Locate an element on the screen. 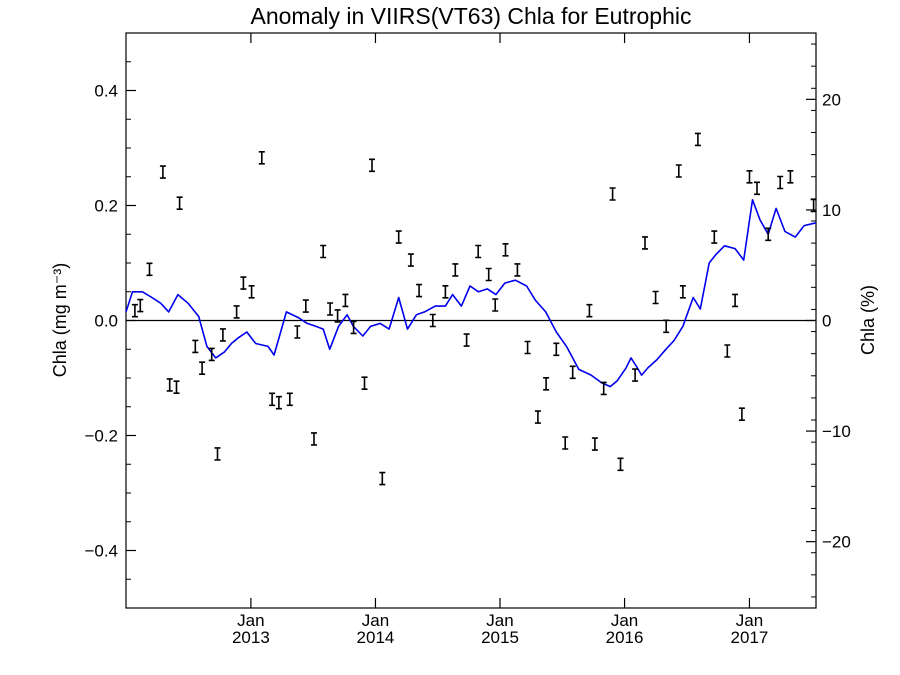 This screenshot has width=900, height=675. y-right-tick-label: 10 is located at coordinates (831, 210).